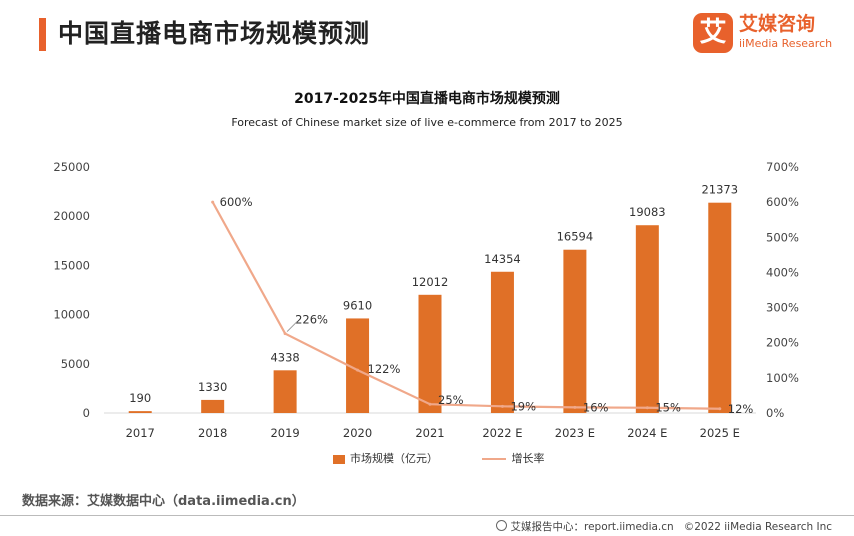 The width and height of the screenshot is (854, 536). I want to click on bar-value-label: 19083, so click(647, 212).